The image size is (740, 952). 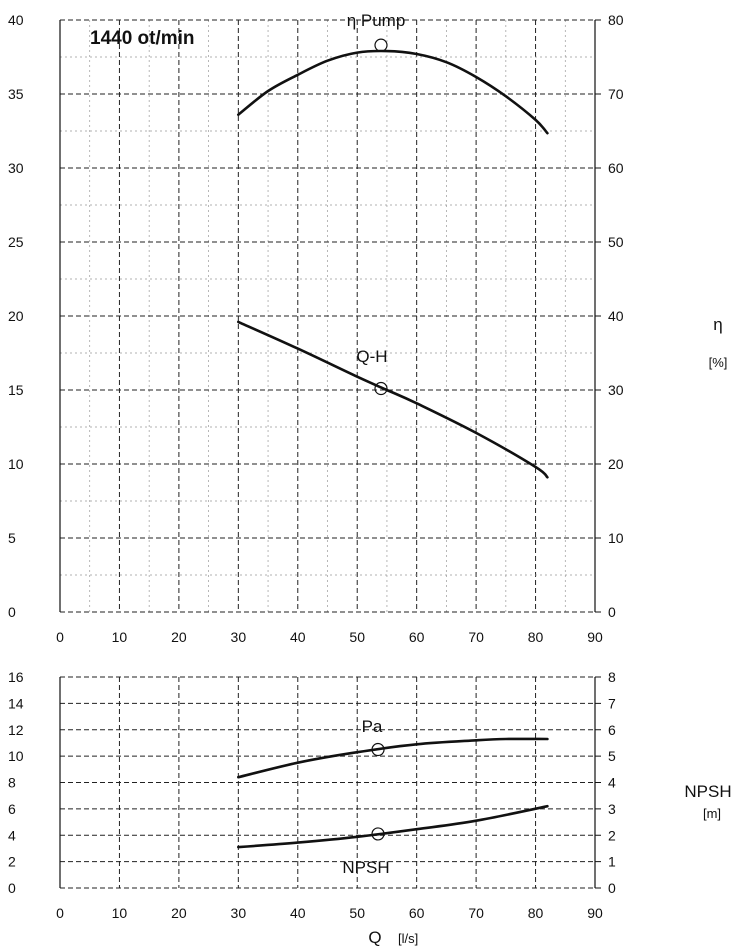 What do you see at coordinates (612, 677) in the screenshot?
I see `y2-tick-label: 8` at bounding box center [612, 677].